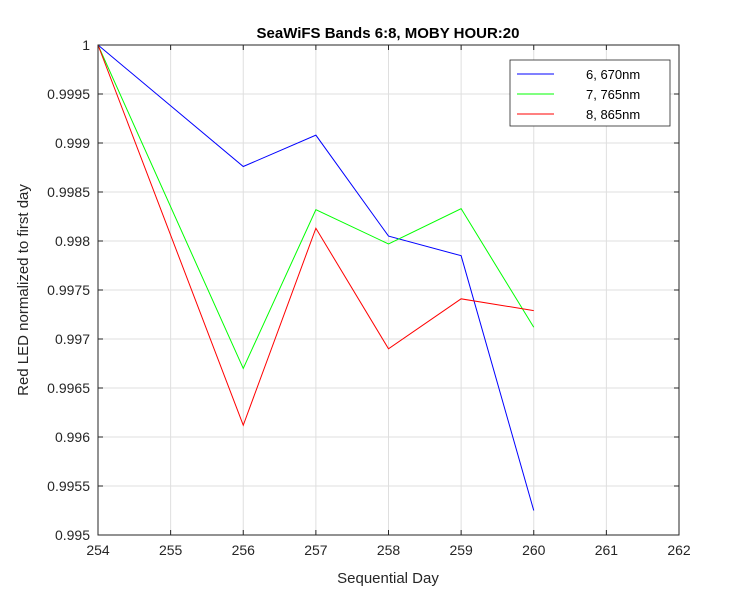  What do you see at coordinates (461, 550) in the screenshot?
I see `x-tick-label: 259` at bounding box center [461, 550].